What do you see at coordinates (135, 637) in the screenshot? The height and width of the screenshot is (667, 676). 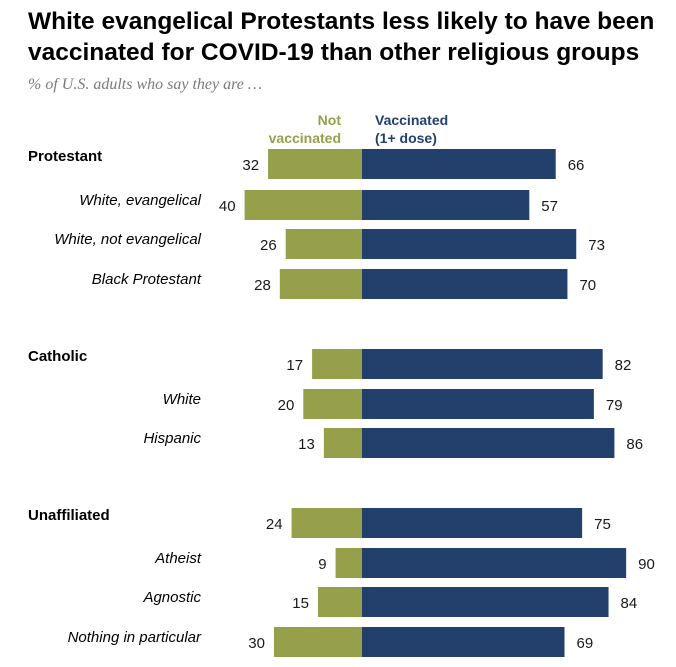 I see `category-label: Nothing in particular` at bounding box center [135, 637].